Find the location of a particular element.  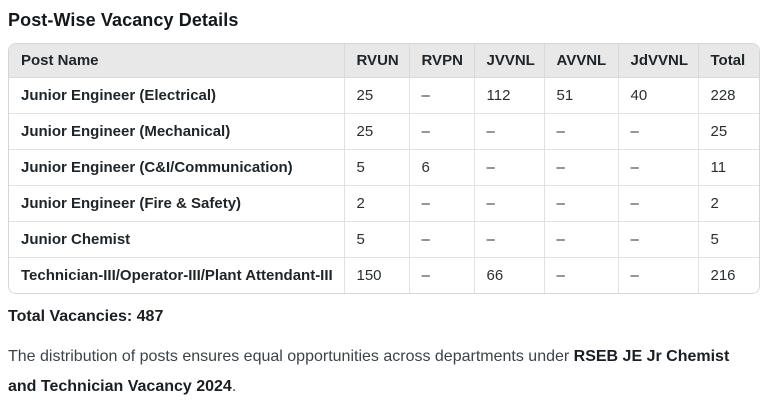

column-header: Post Name is located at coordinates (177, 61).